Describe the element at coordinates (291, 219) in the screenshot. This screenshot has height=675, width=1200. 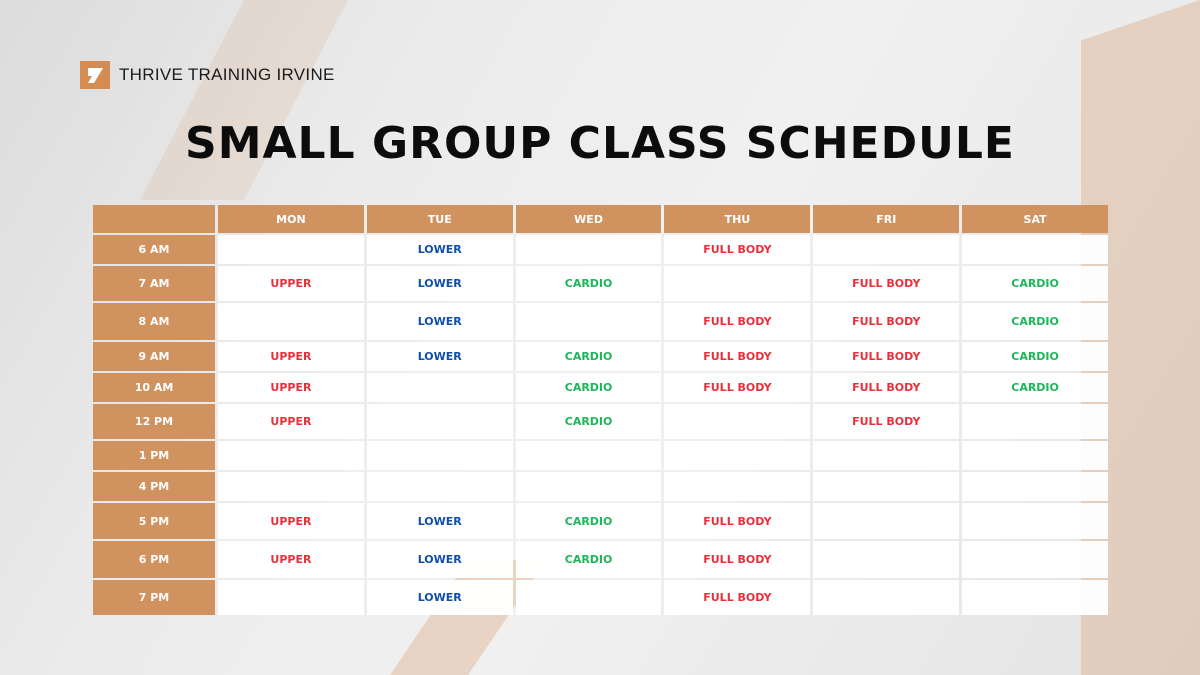
I see `day-header-mon: MON` at that location.